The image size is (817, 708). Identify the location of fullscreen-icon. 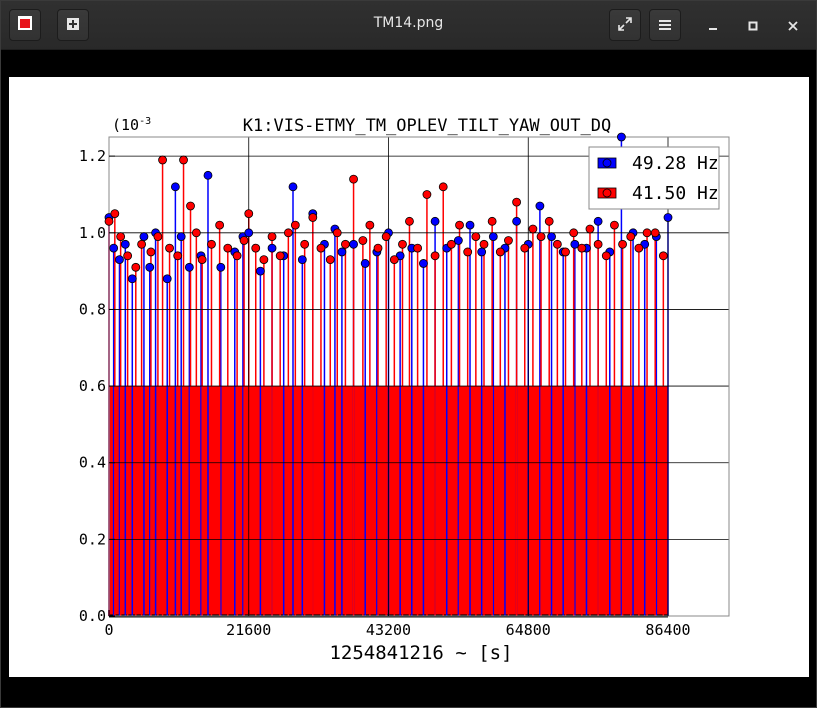
(625, 25).